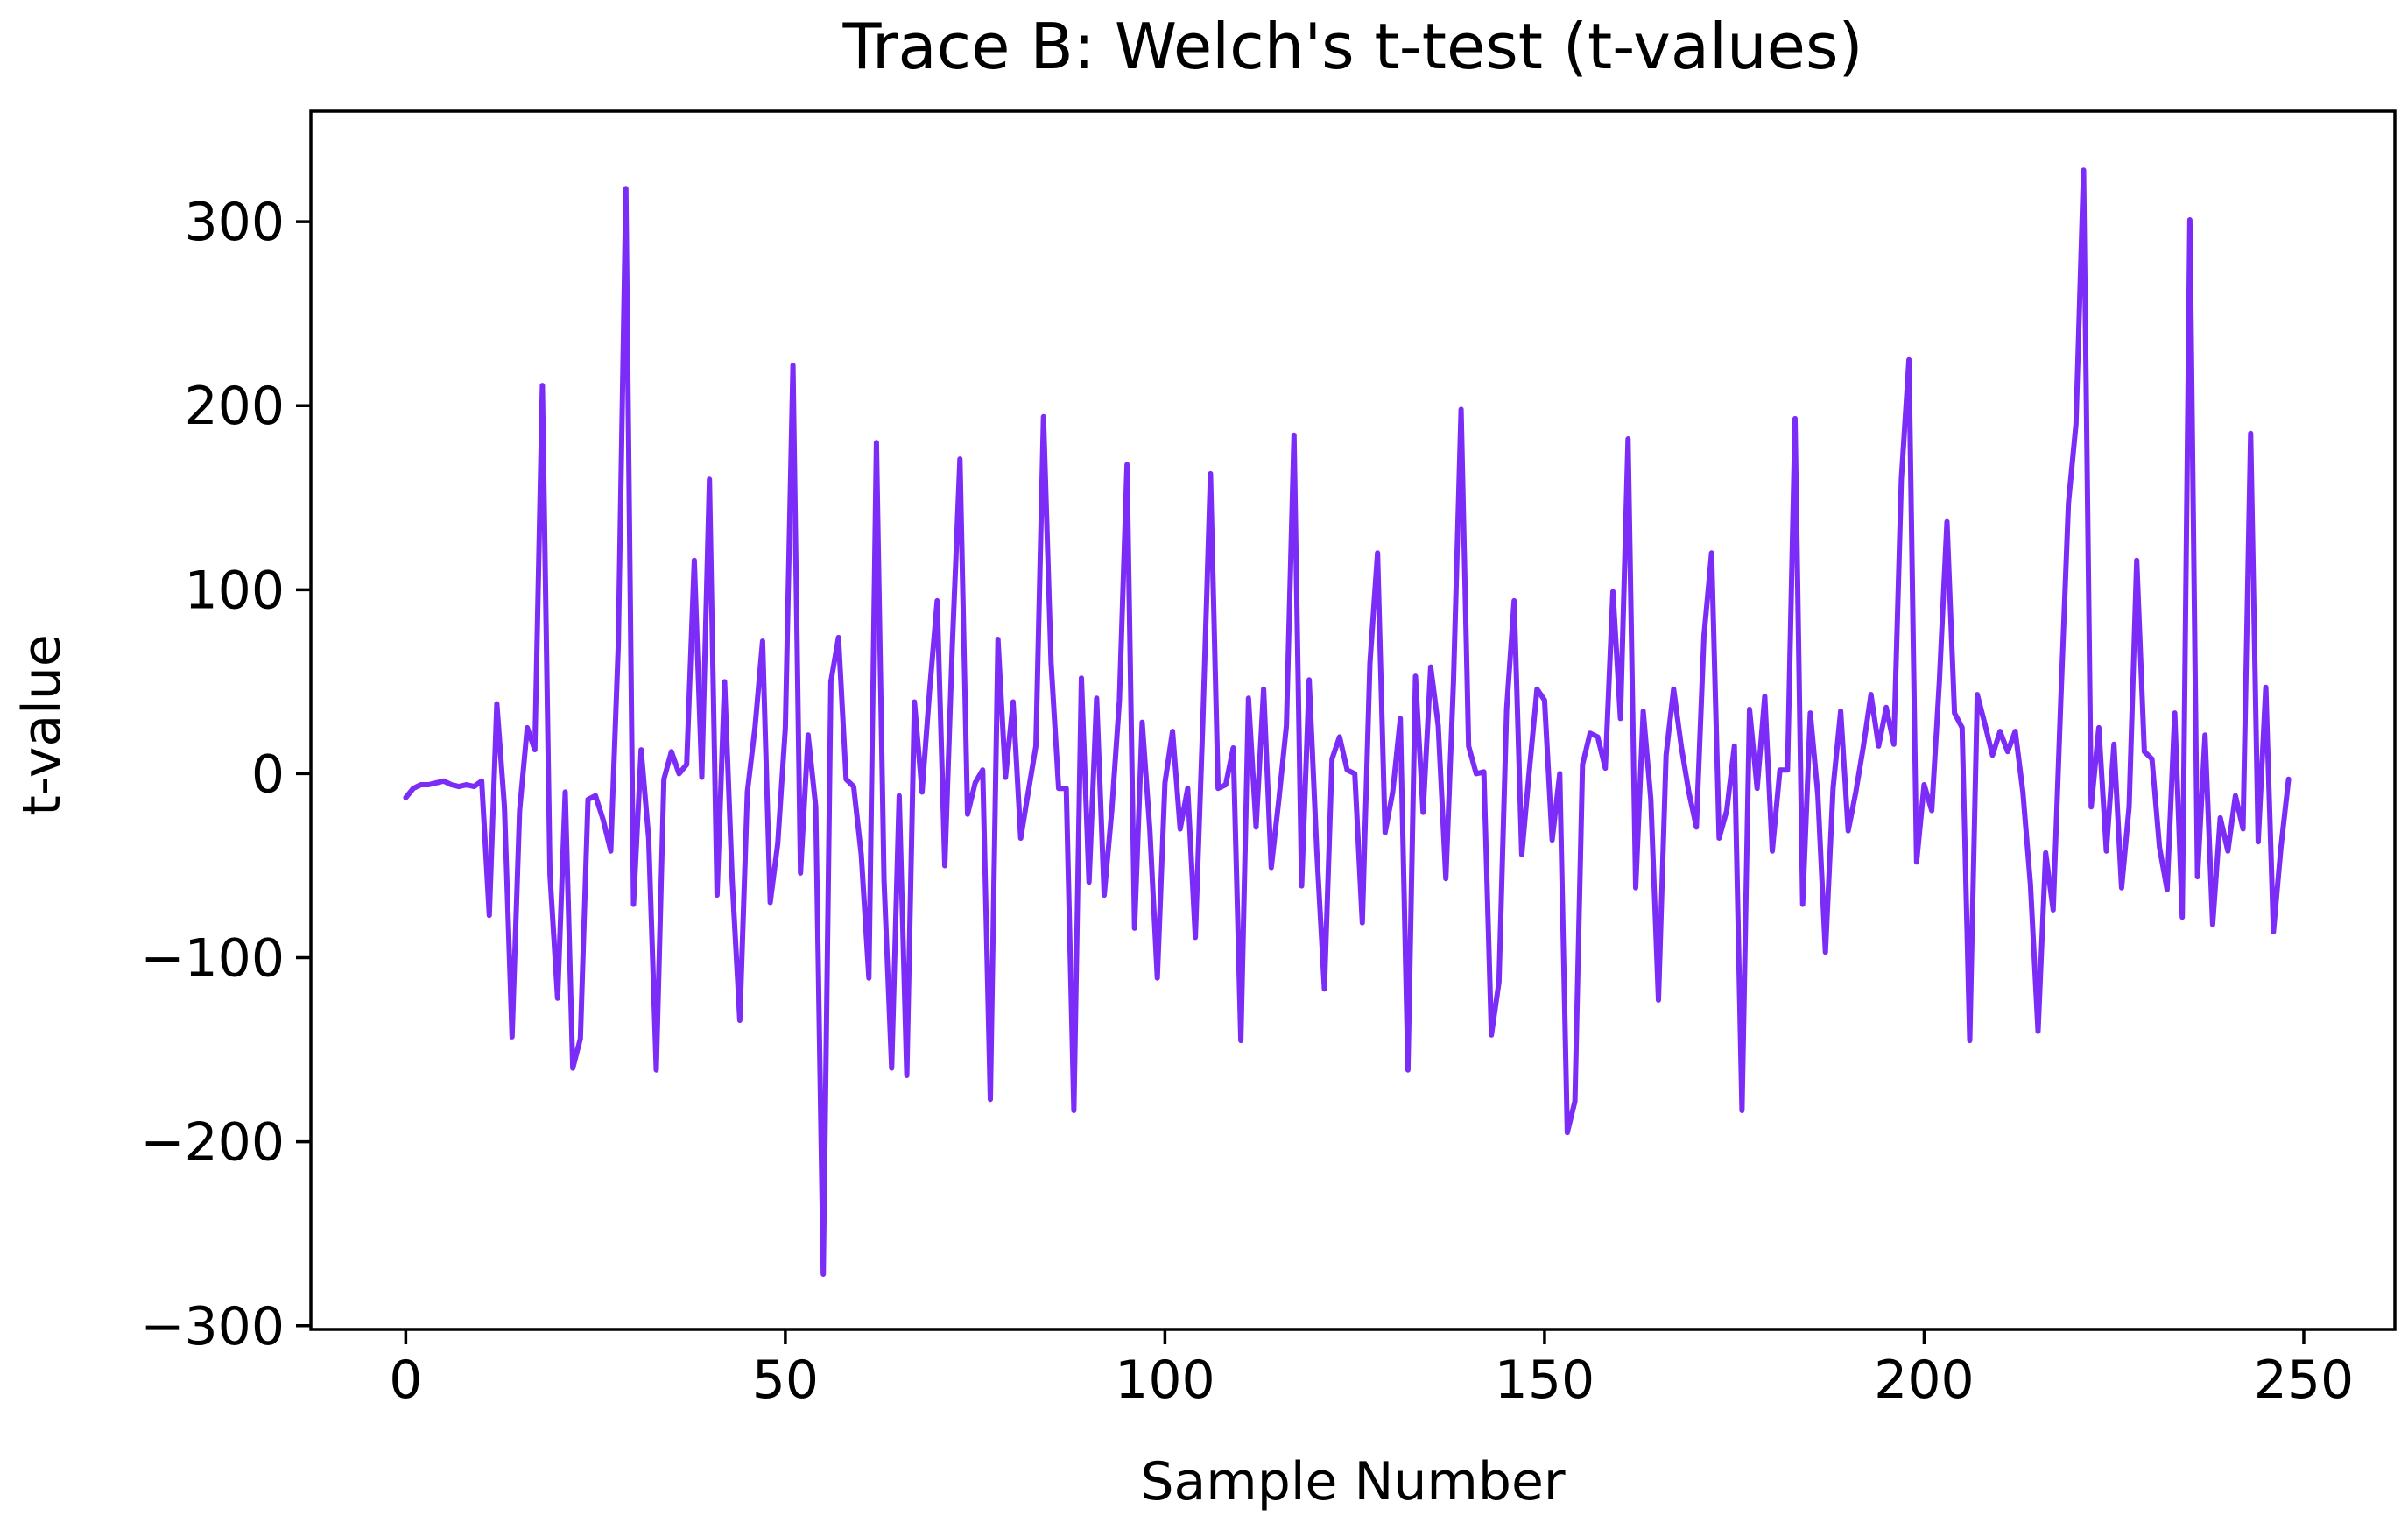 The width and height of the screenshot is (2408, 1537). What do you see at coordinates (42, 724) in the screenshot?
I see `y-axis-label: t-value` at bounding box center [42, 724].